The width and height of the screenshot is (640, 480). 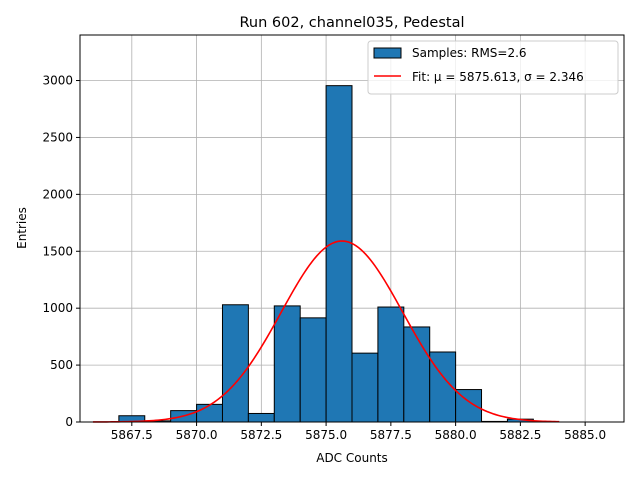 I want to click on x-tick-label: 5870.0, so click(x=197, y=435).